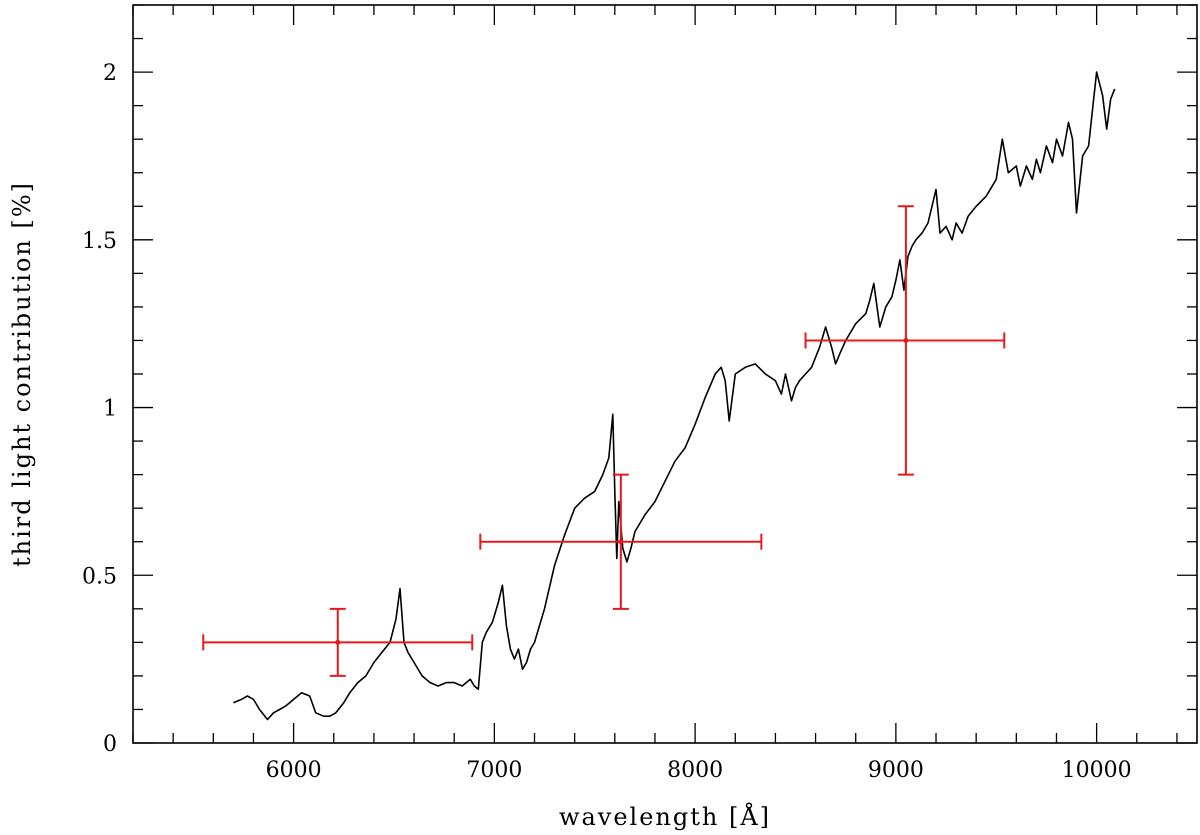 The image size is (1200, 835). What do you see at coordinates (110, 409) in the screenshot?
I see `y-tick-label: 1` at bounding box center [110, 409].